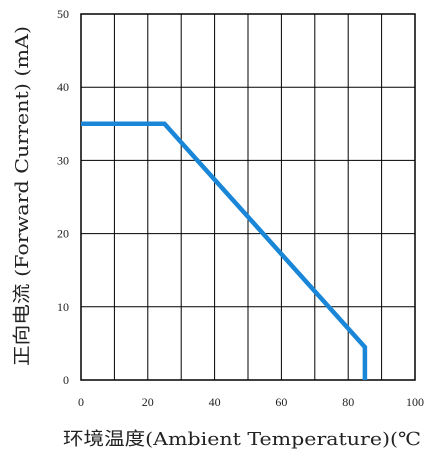 Image resolution: width=427 pixels, height=456 pixels. Describe the element at coordinates (415, 402) in the screenshot. I see `x-tick-label: 100` at that location.